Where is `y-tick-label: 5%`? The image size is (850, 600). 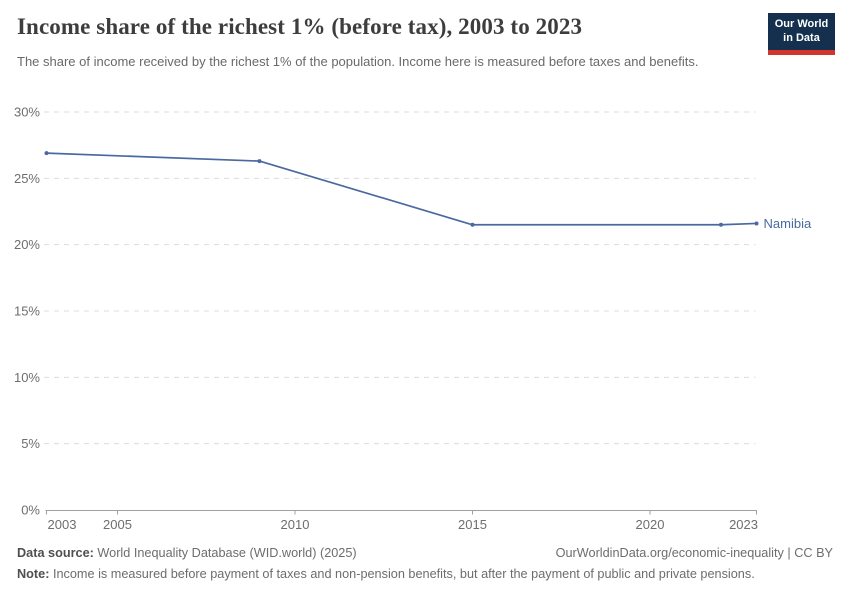
y-tick-label: 5% is located at coordinates (30, 443).